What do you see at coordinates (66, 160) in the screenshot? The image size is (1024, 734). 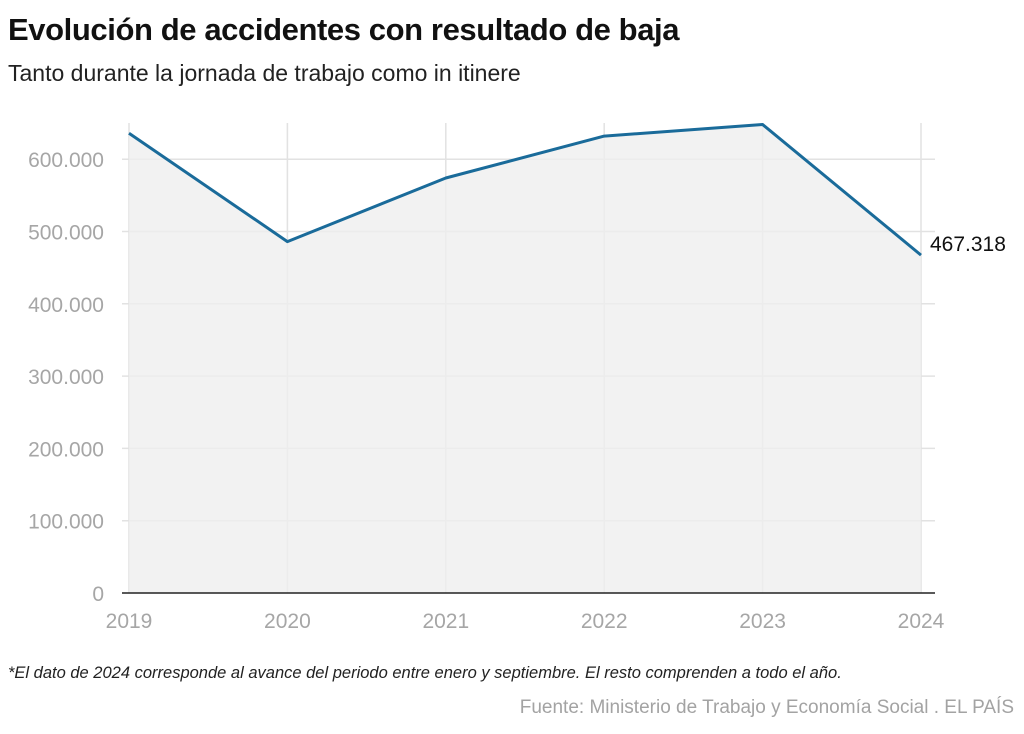 I see `y-tick-label: 600.000` at bounding box center [66, 160].